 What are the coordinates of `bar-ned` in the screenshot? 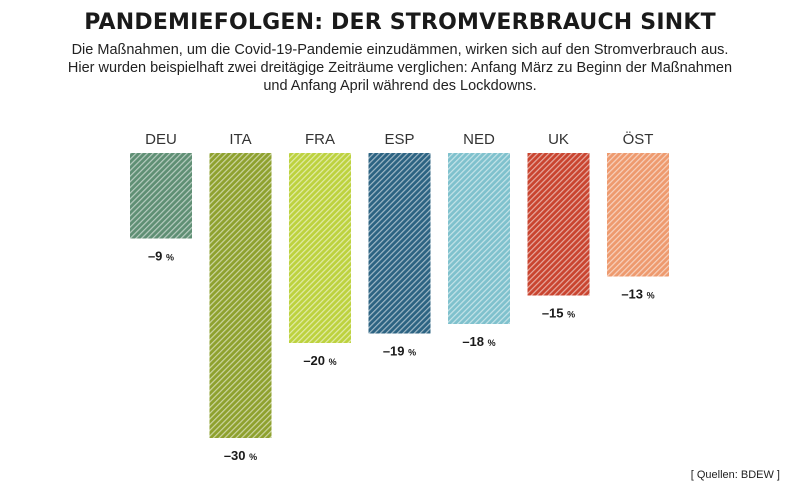 It's located at (479, 238).